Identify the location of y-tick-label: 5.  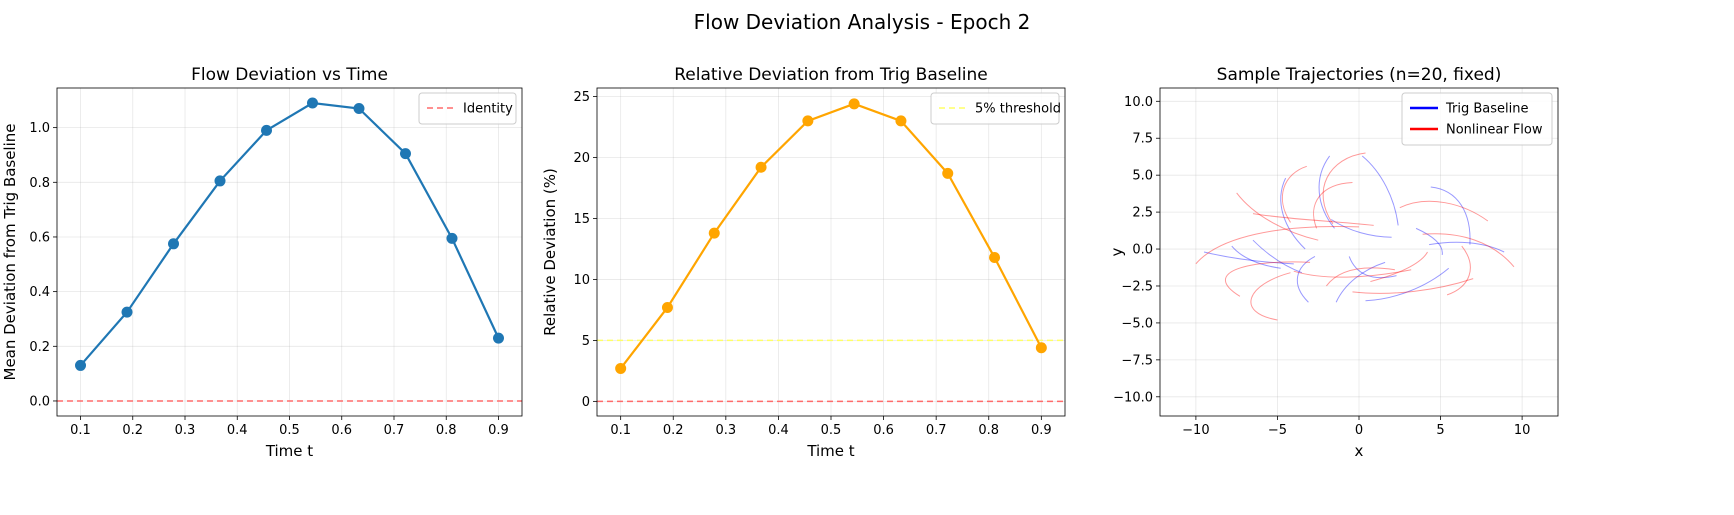
(586, 341).